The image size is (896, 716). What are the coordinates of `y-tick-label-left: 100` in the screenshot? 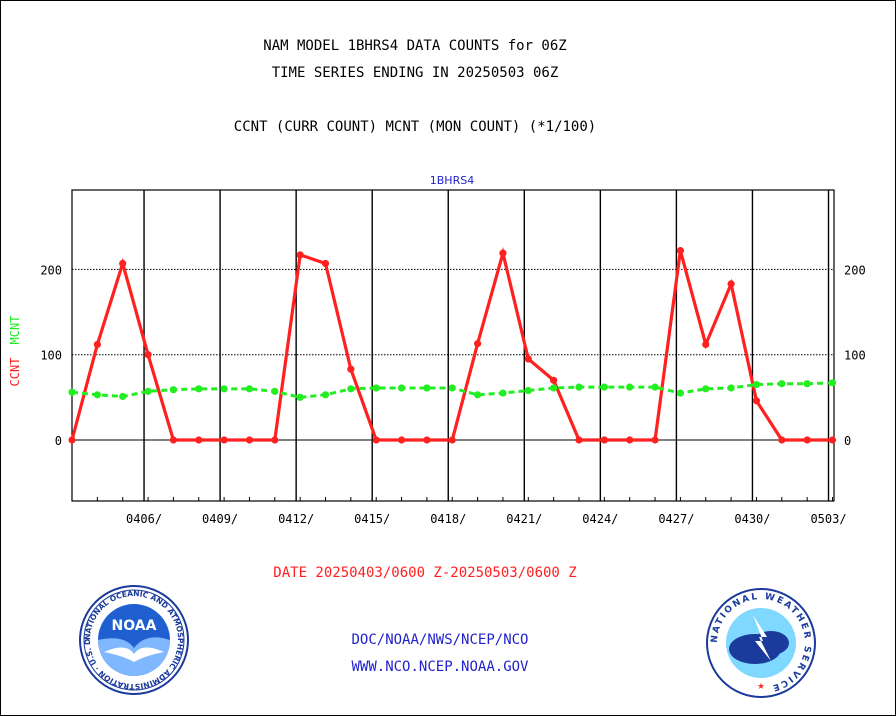 It's located at (51, 356).